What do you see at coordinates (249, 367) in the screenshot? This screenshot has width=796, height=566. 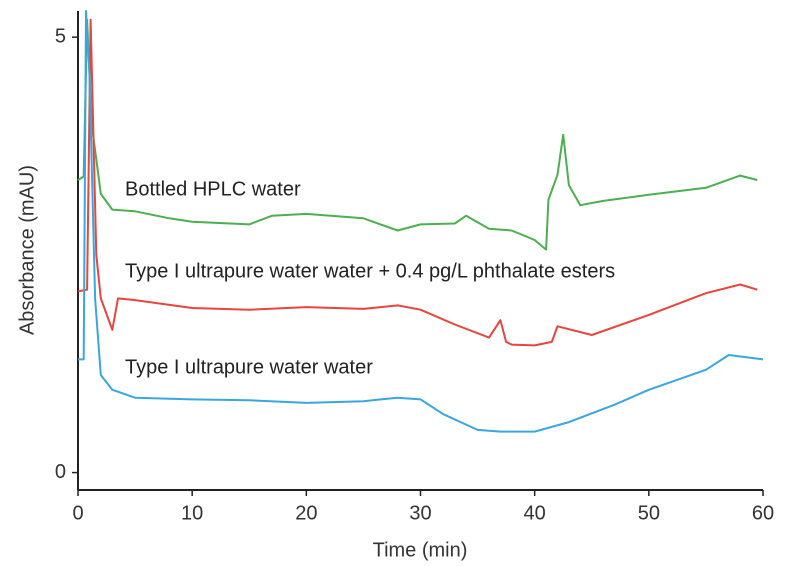 I see `series-label: Type I ultrapure water water` at bounding box center [249, 367].